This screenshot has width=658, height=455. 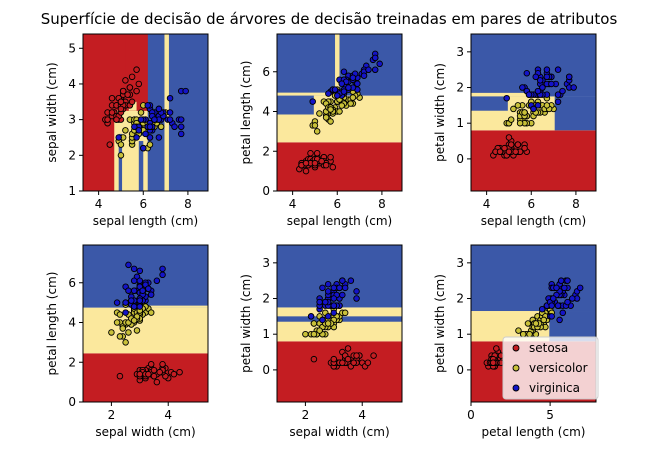 What do you see at coordinates (52, 324) in the screenshot?
I see `y-axis-label: petal length (cm)` at bounding box center [52, 324].